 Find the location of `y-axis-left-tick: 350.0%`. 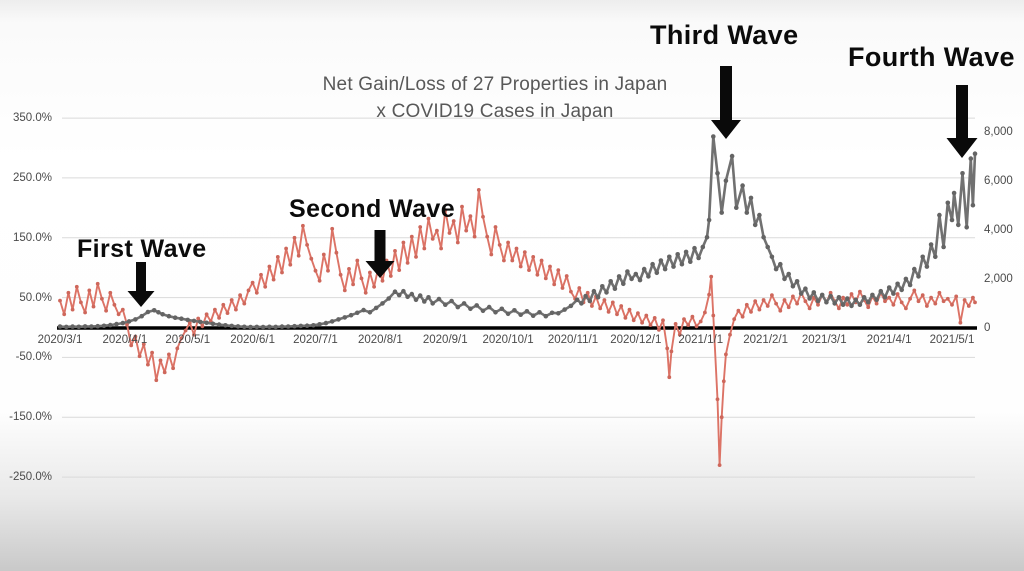

y-axis-left-tick: 350.0% is located at coordinates (32, 118).